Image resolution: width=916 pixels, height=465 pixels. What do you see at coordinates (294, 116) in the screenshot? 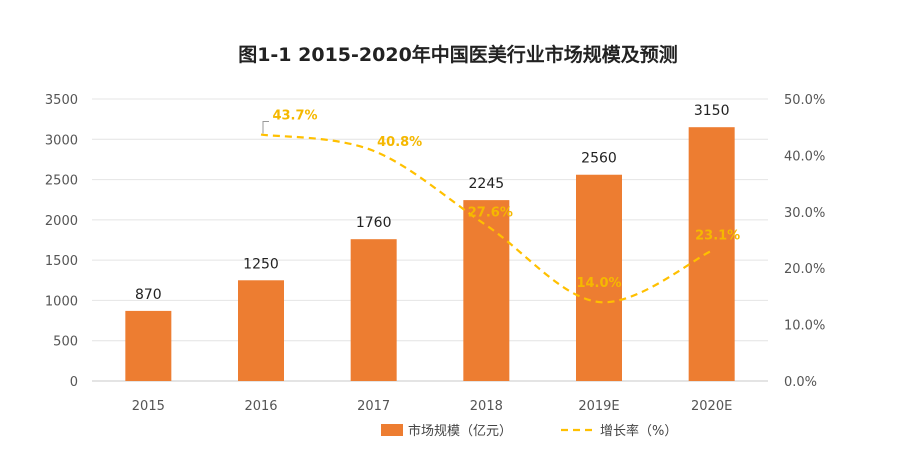
I see `rate-data-label: 43.7%` at bounding box center [294, 116].